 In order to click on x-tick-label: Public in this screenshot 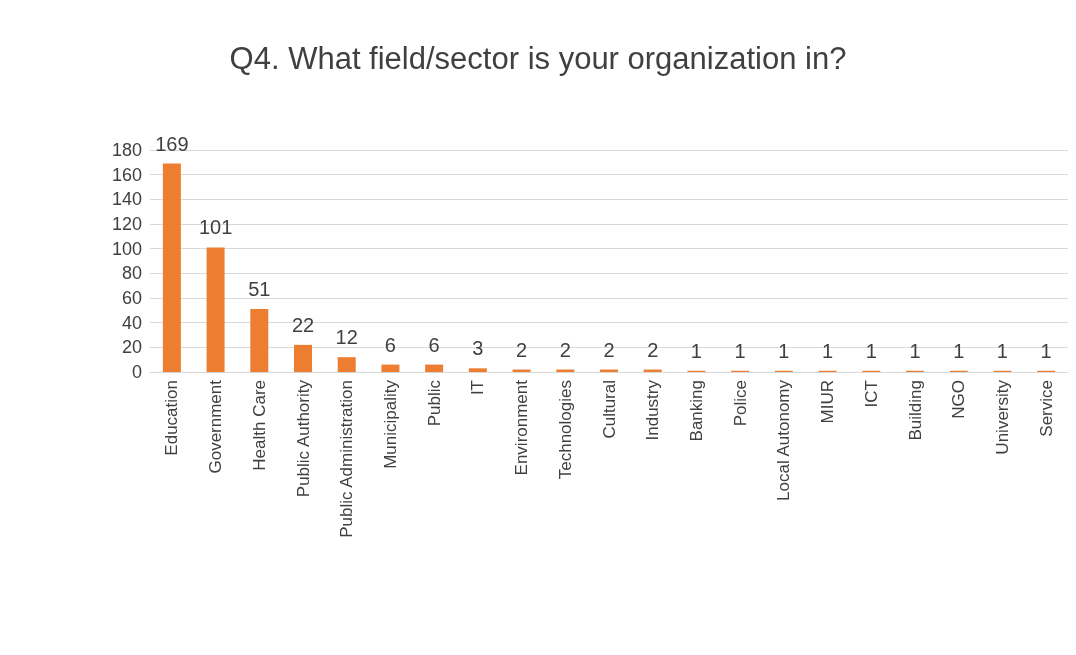, I will do `click(434, 403)`.